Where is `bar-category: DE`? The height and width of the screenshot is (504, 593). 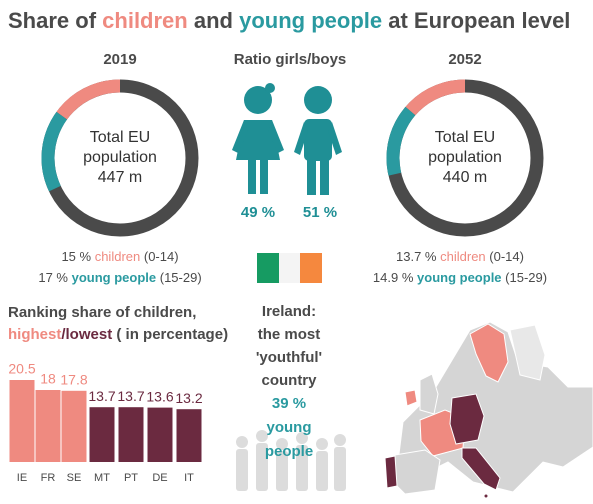
bar-category: DE is located at coordinates (159, 478).